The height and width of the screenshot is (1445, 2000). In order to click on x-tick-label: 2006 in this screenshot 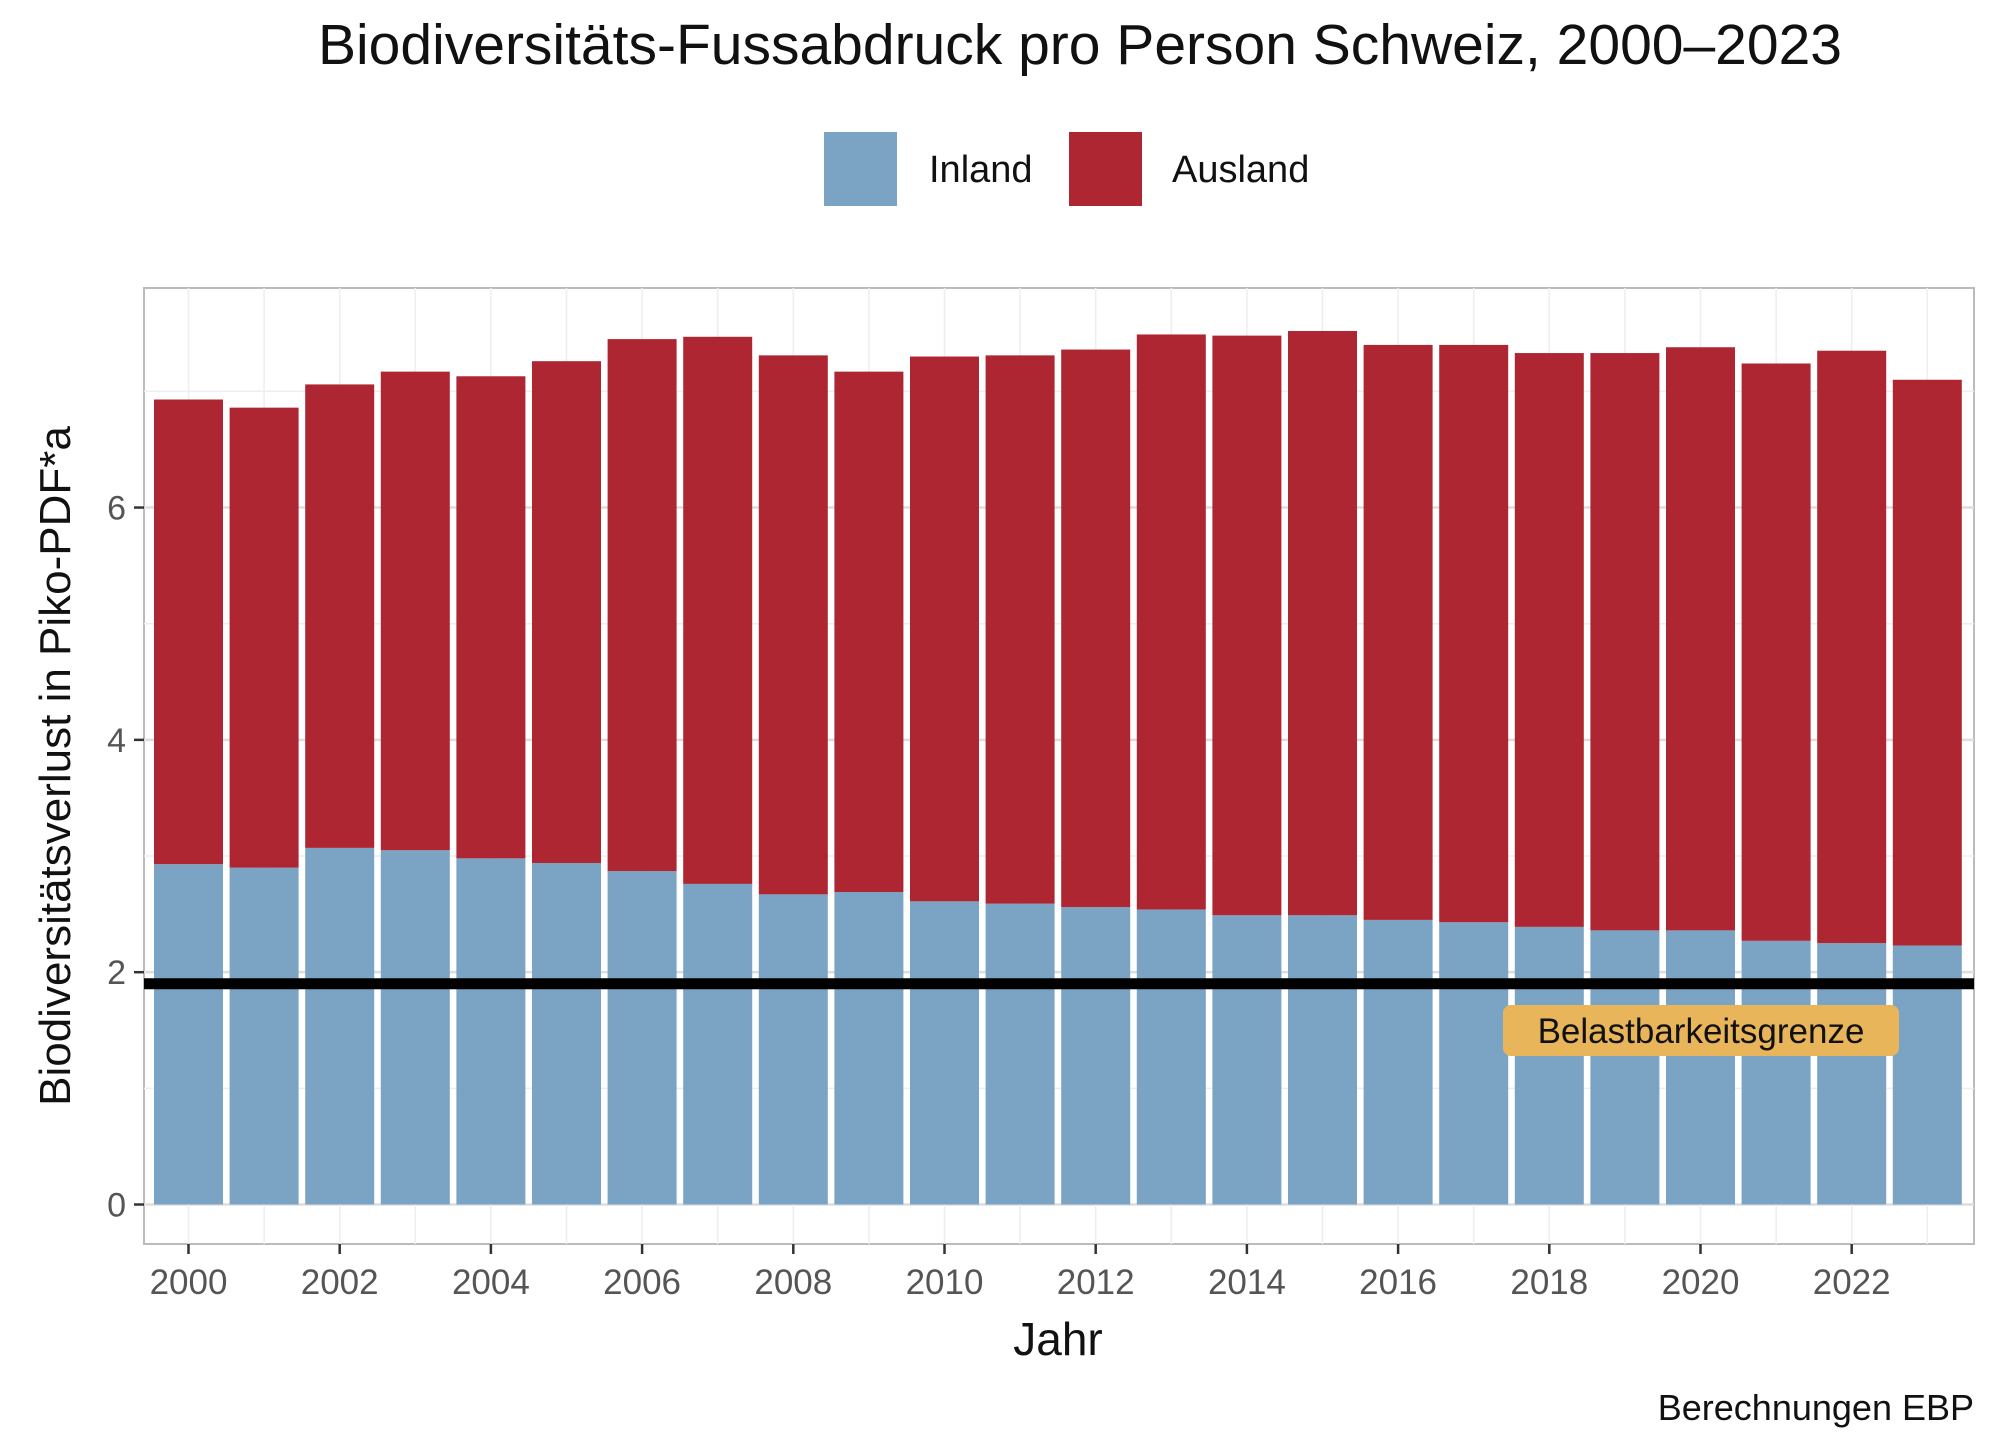, I will do `click(642, 1282)`.